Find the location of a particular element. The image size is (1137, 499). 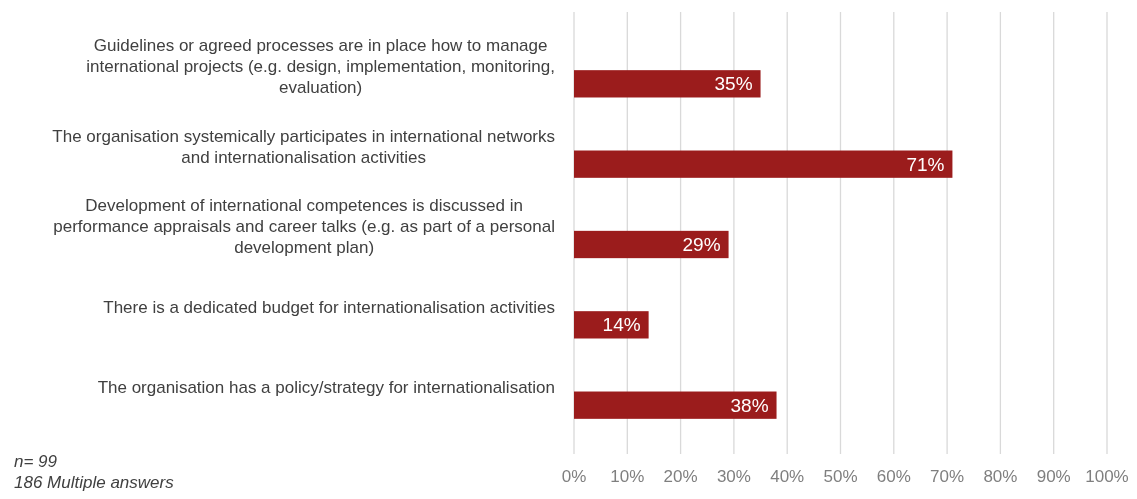

x-tick-label: 80% is located at coordinates (1000, 476).